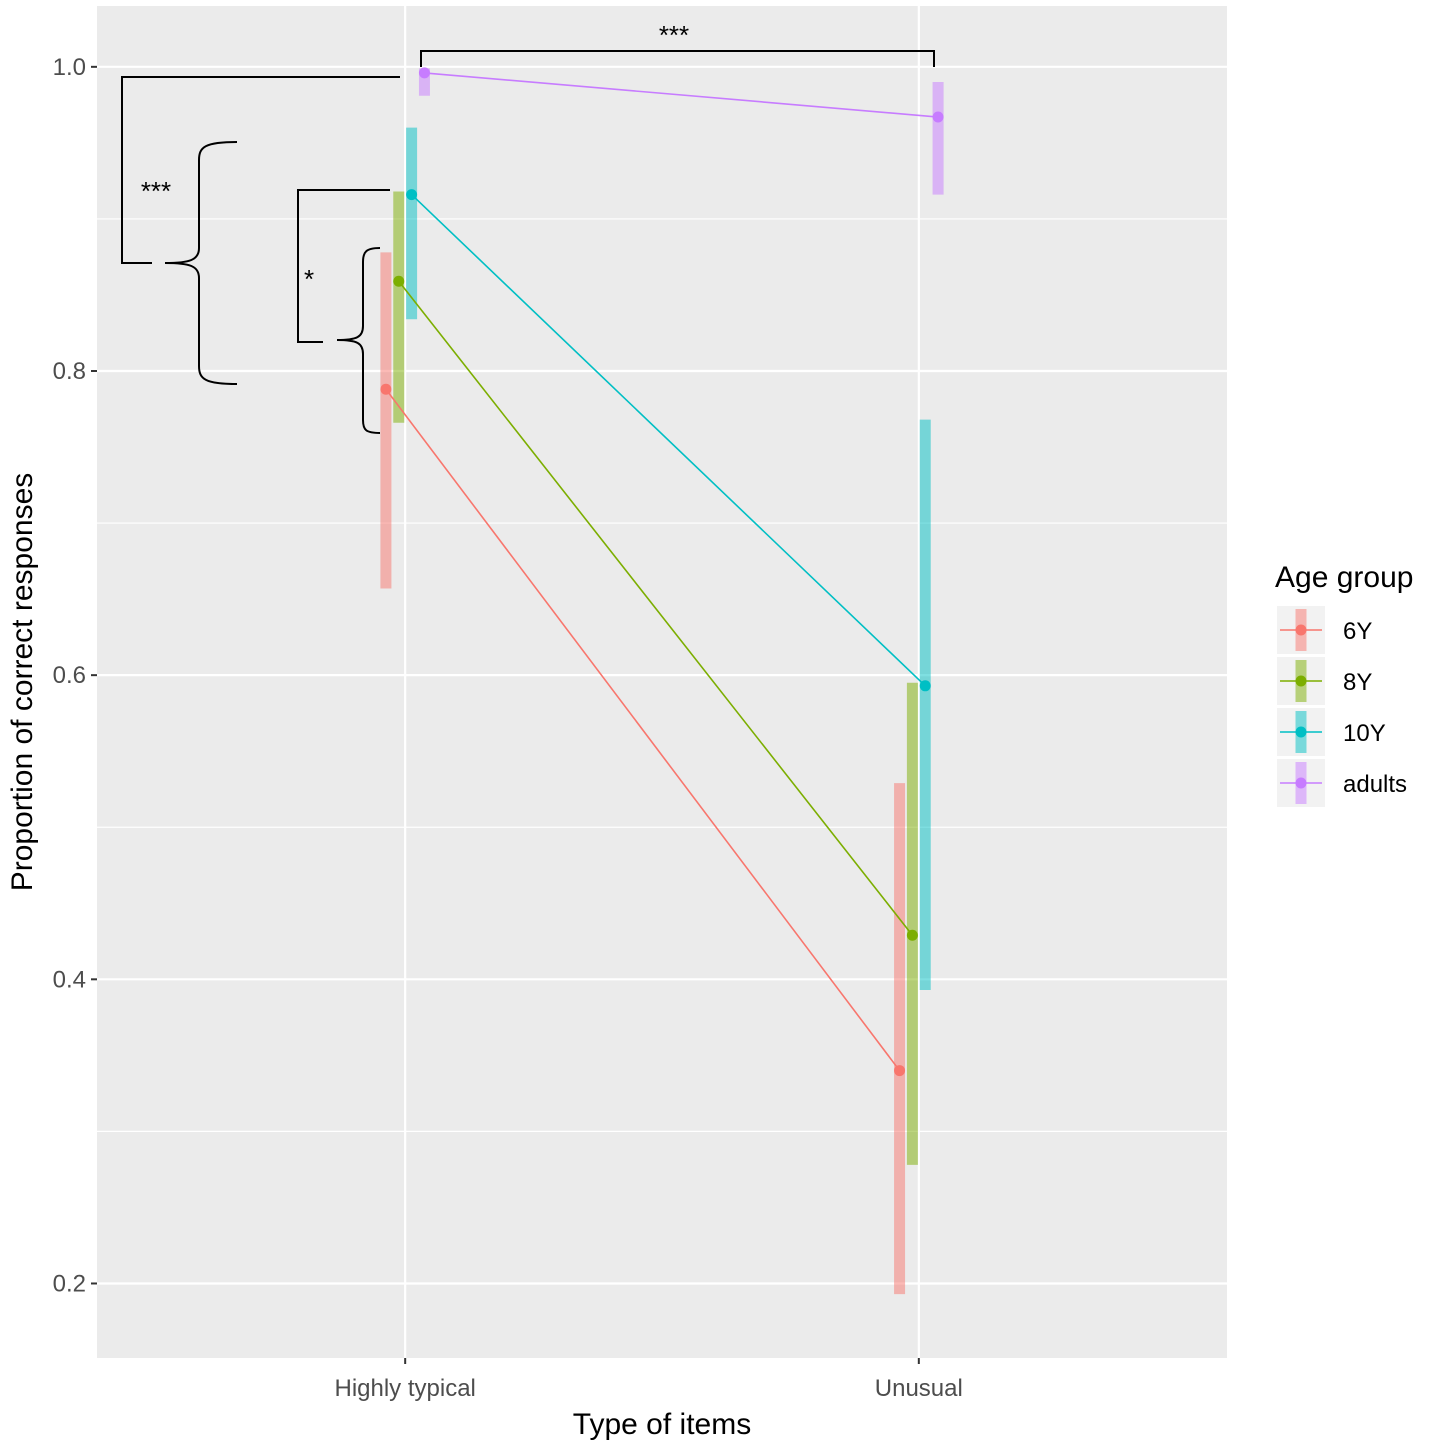 This screenshot has height=1449, width=1429. Describe the element at coordinates (260, 170) in the screenshot. I see `bracket-adults-vs-children` at that location.